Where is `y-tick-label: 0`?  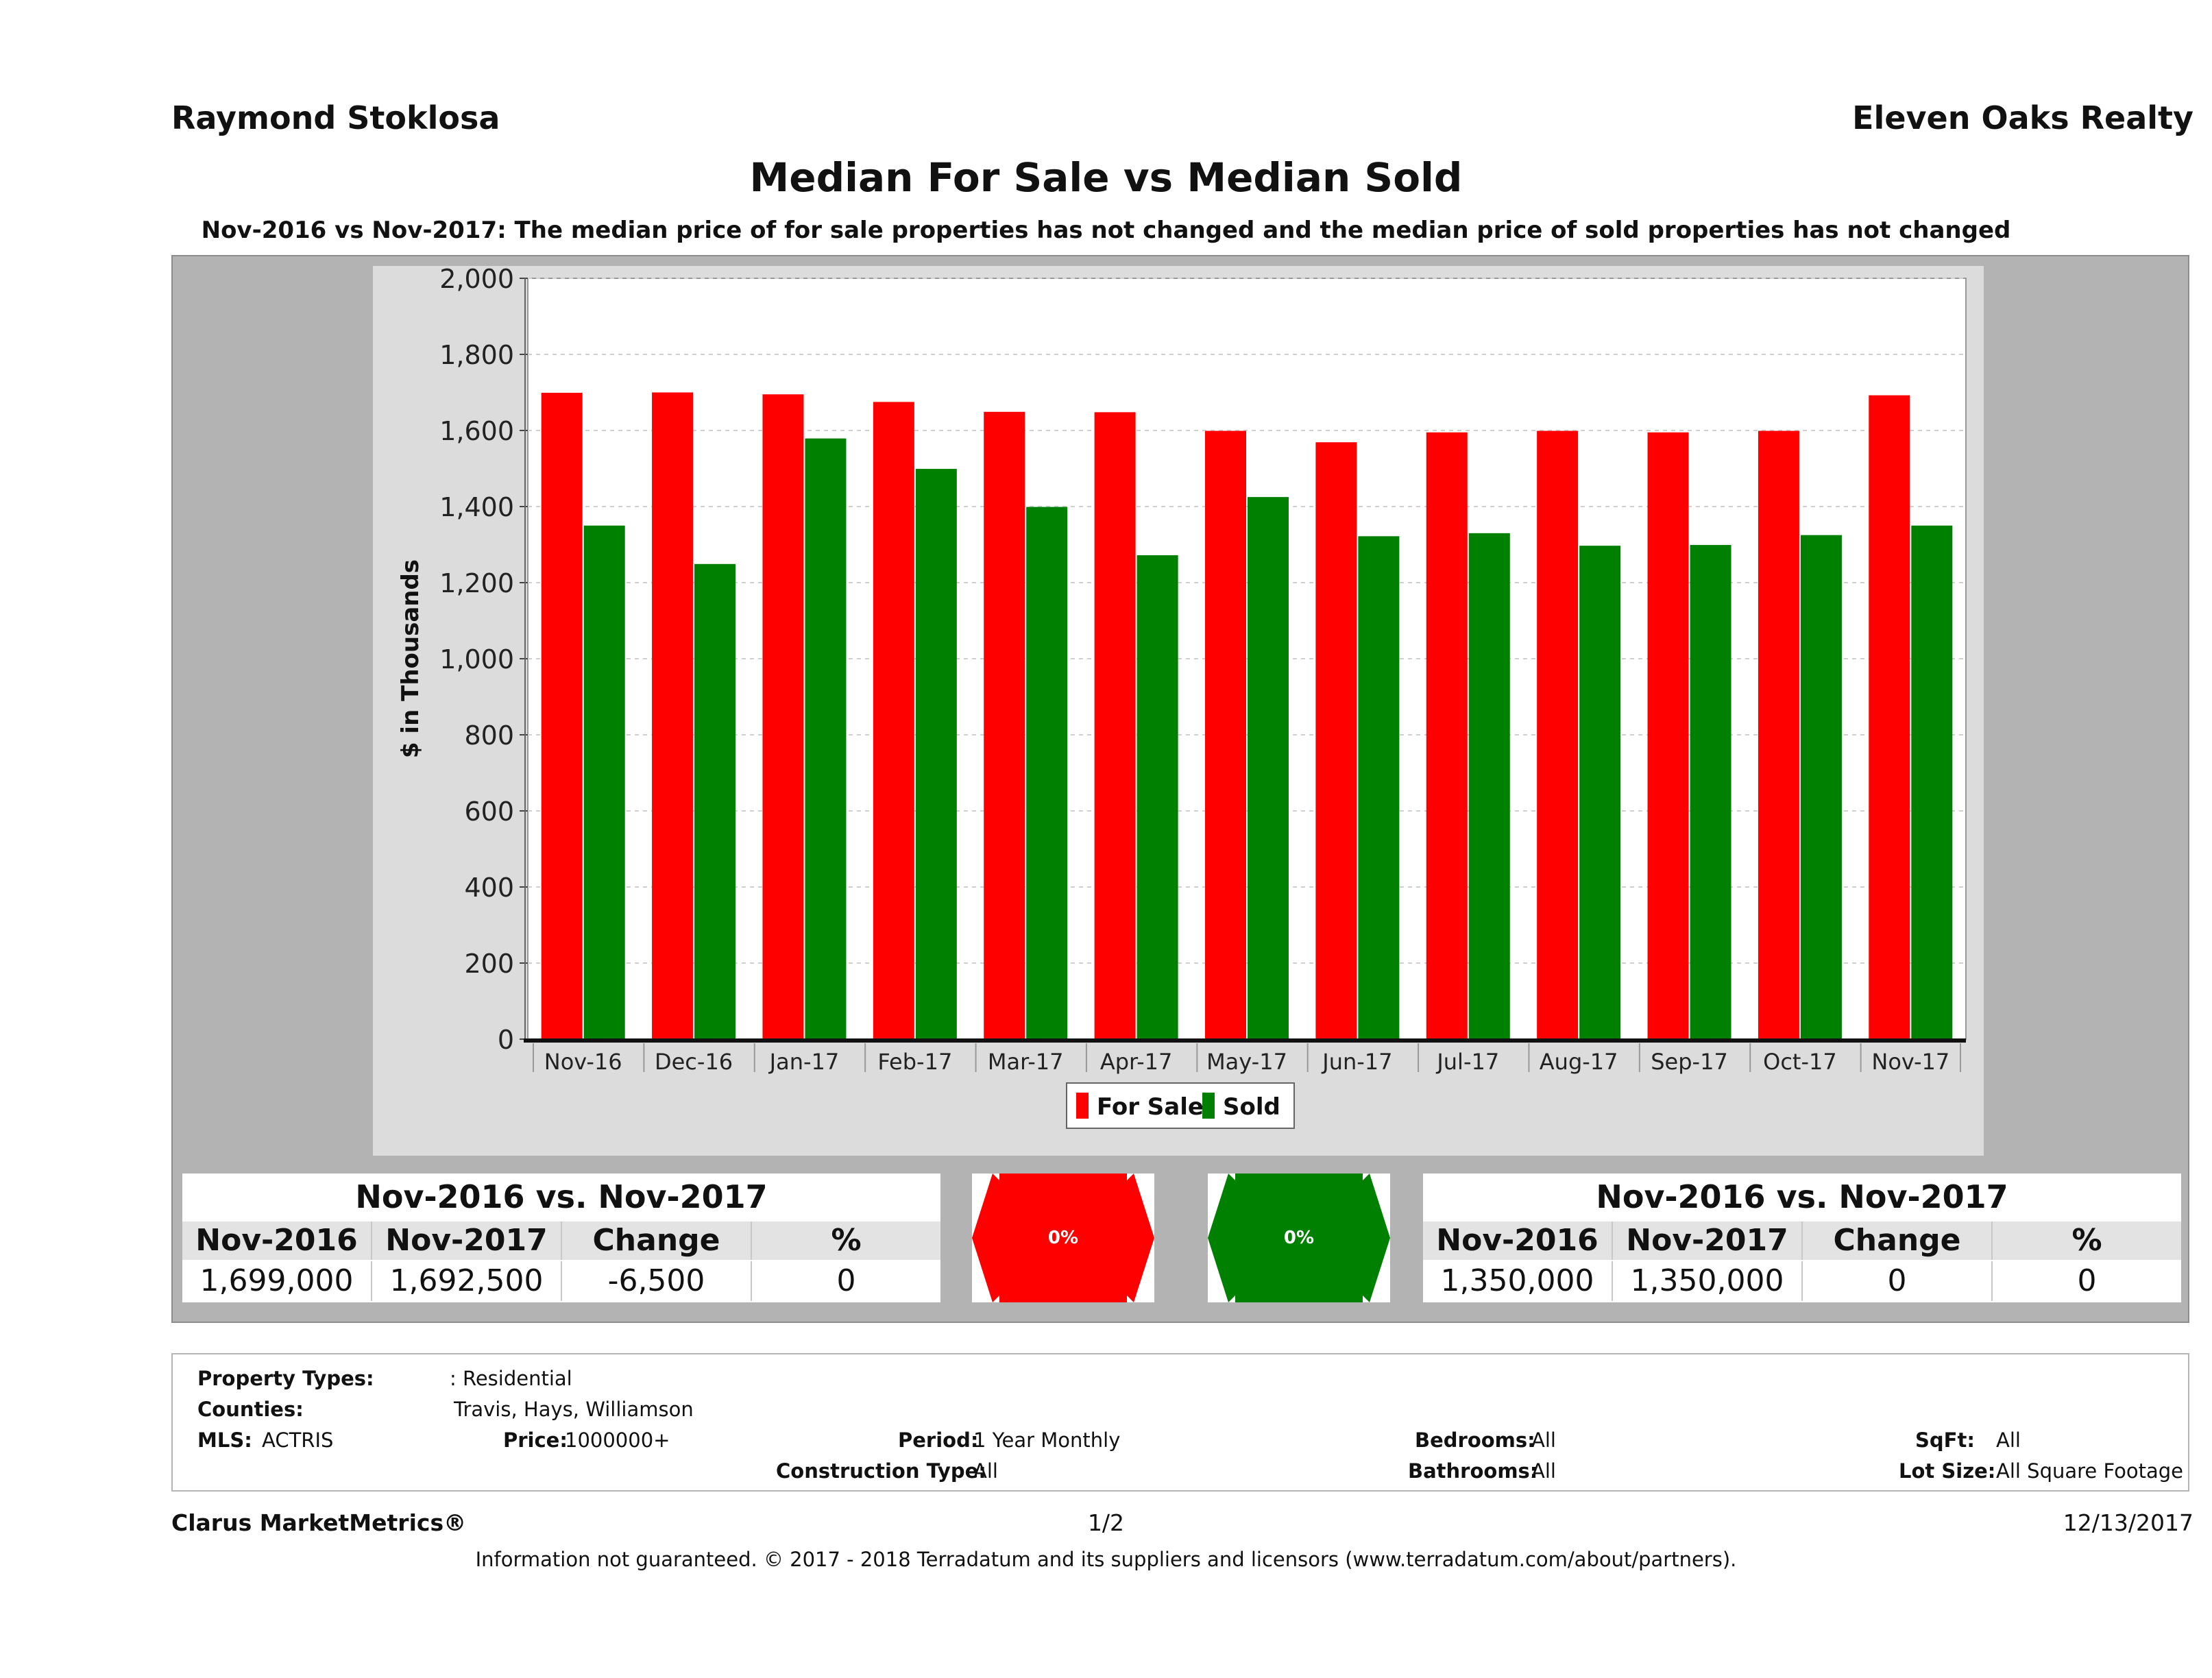 y-tick-label: 0 is located at coordinates (506, 1040).